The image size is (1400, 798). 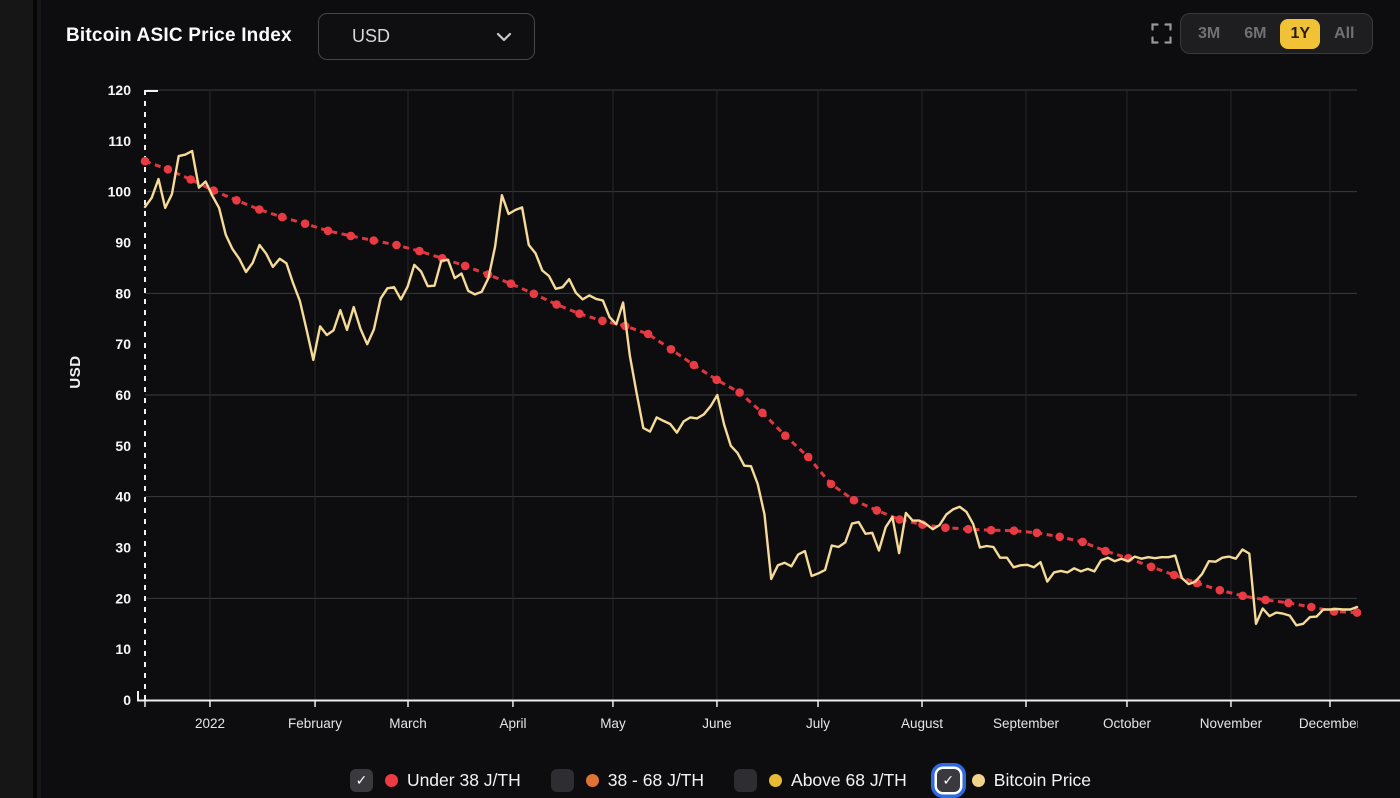 What do you see at coordinates (119, 141) in the screenshot?
I see `svg-text: 110` at bounding box center [119, 141].